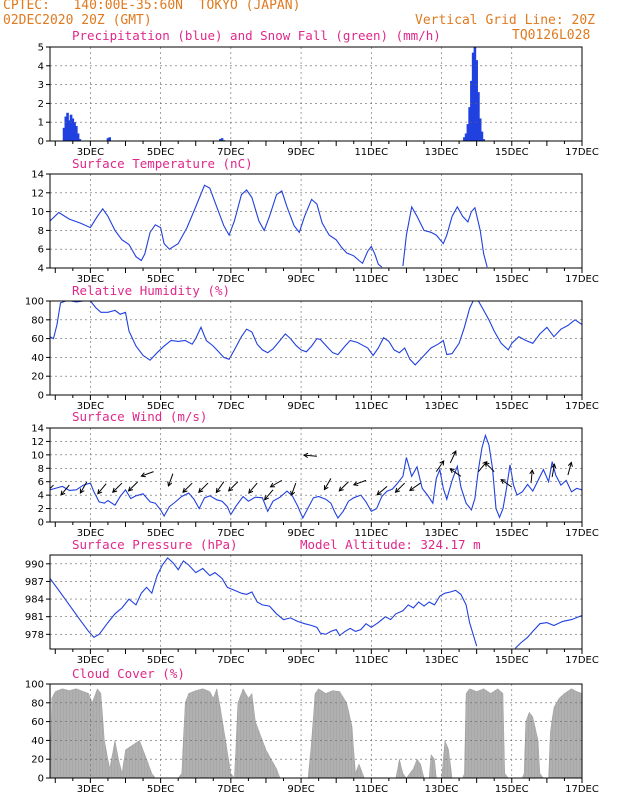 The width and height of the screenshot is (618, 800). What do you see at coordinates (371, 279) in the screenshot?
I see `xtick-label: 11DEC` at bounding box center [371, 279].